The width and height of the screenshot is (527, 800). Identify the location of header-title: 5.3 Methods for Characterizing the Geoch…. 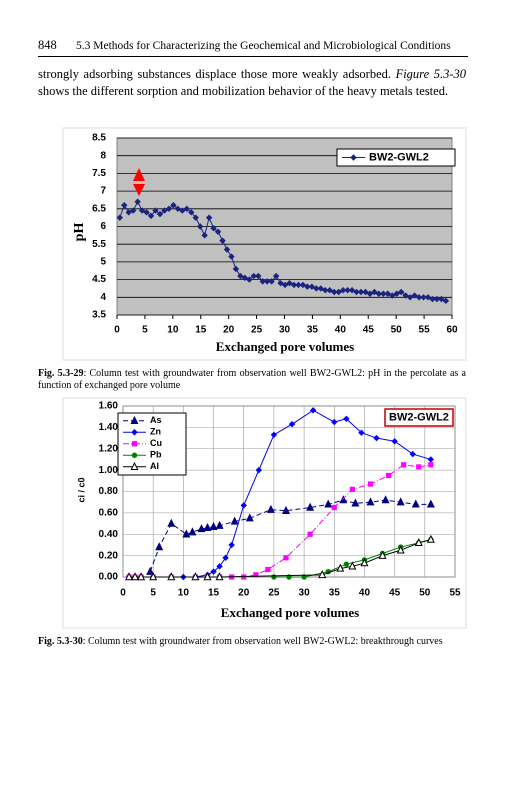
(263, 46).